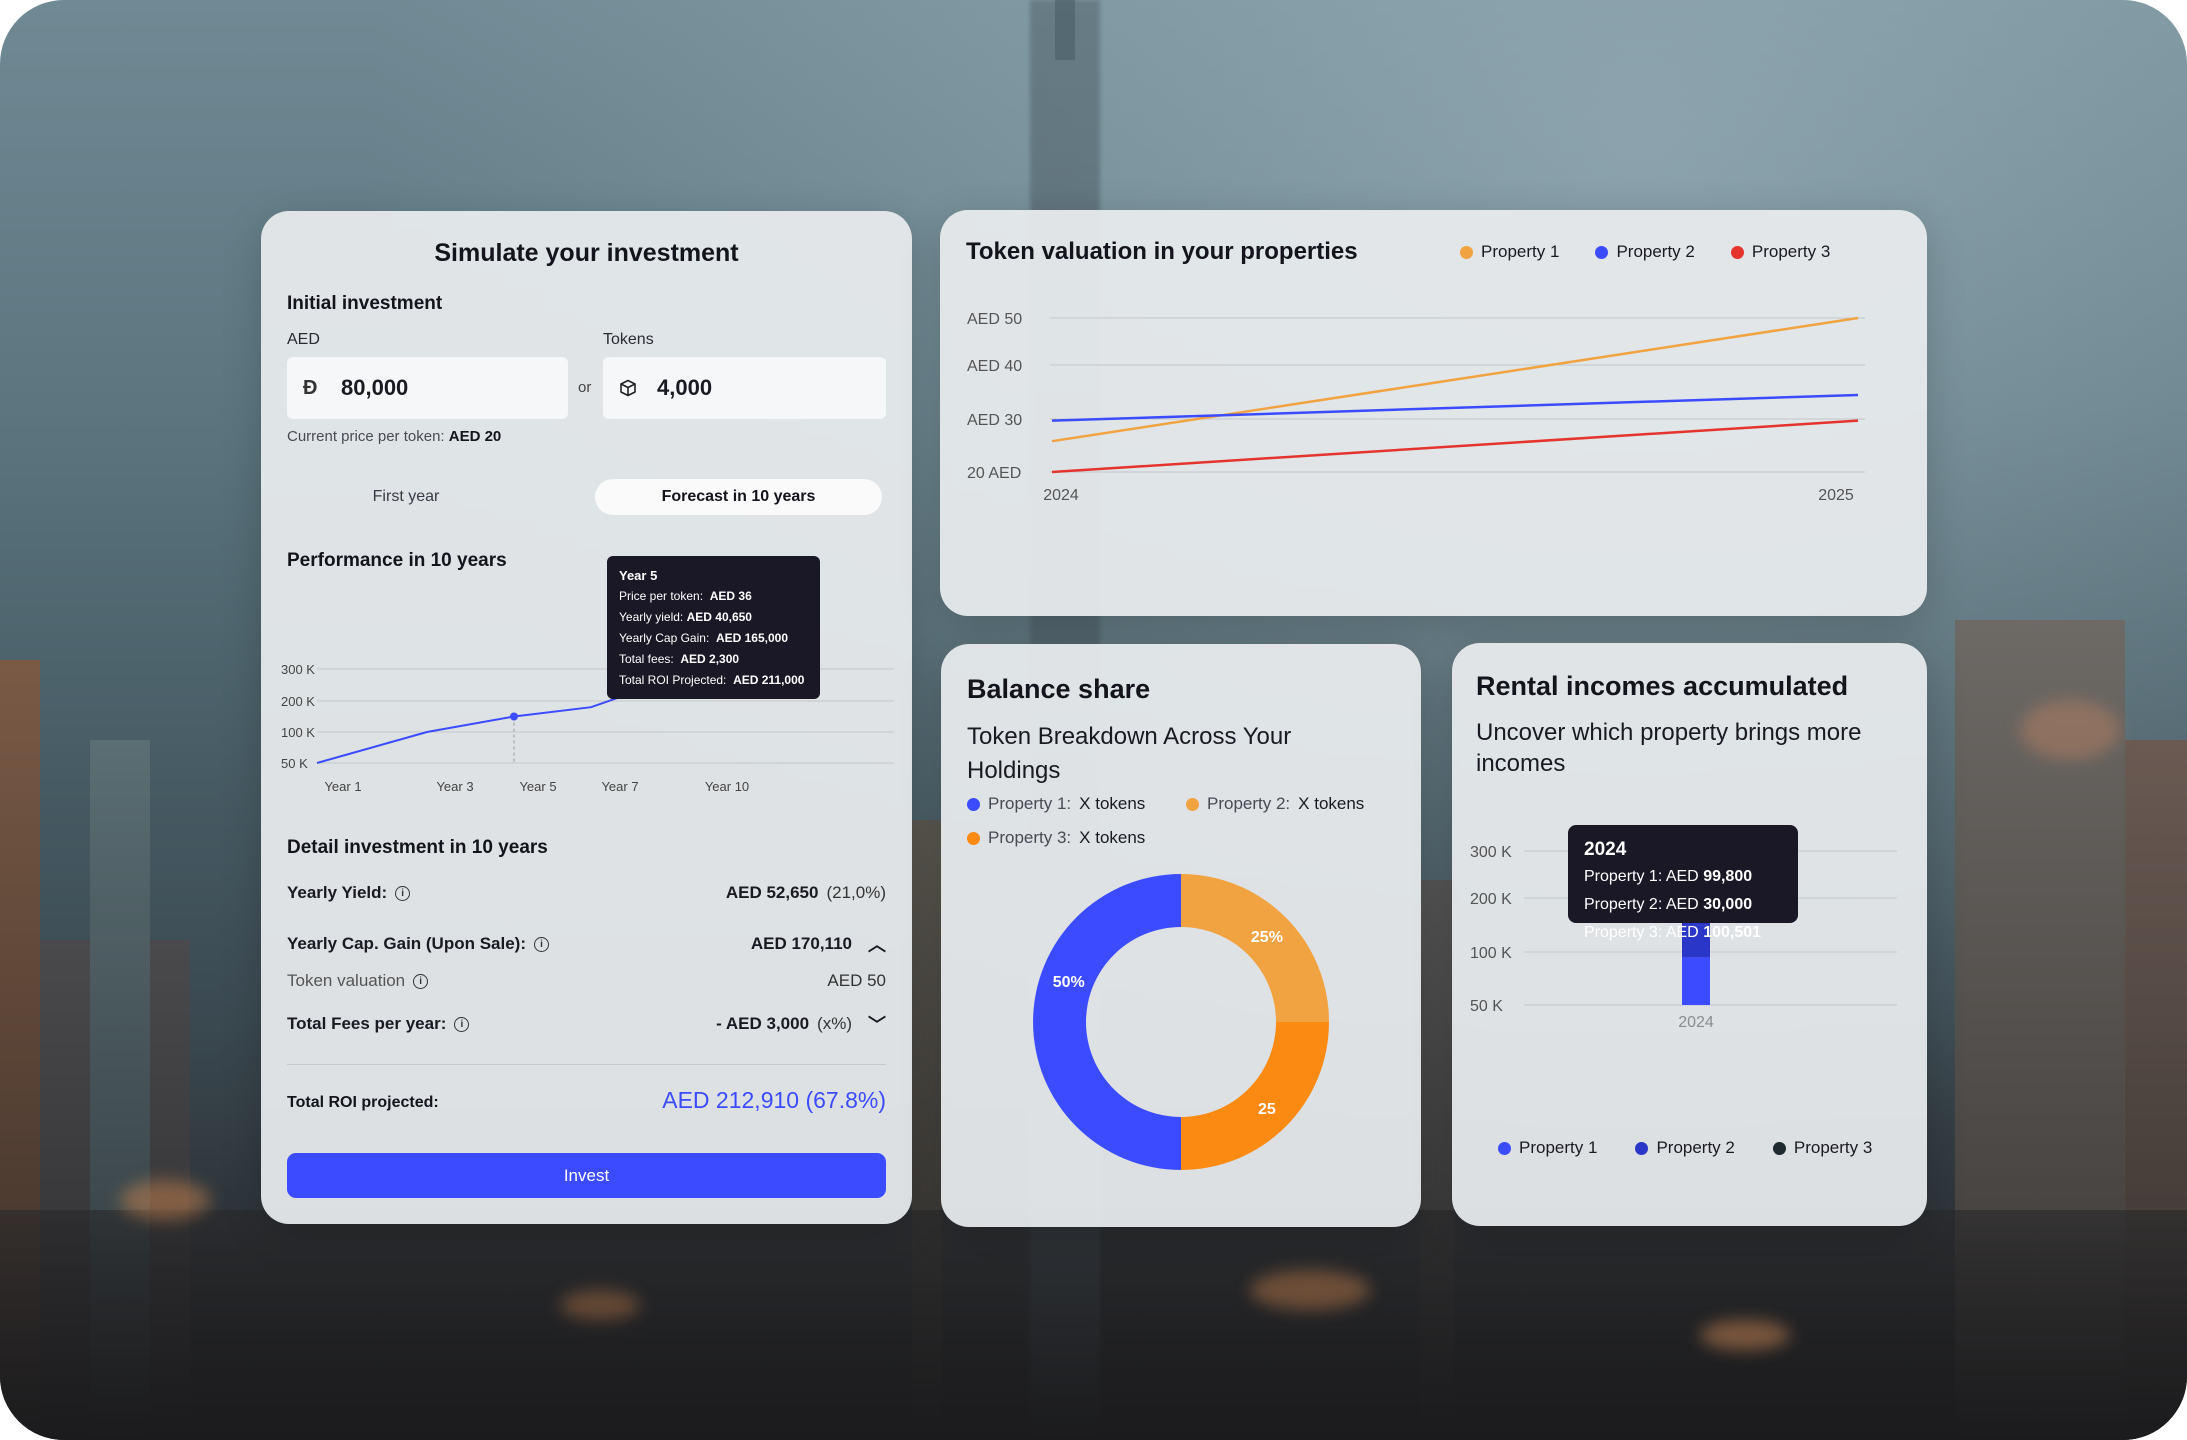  Describe the element at coordinates (994, 319) in the screenshot. I see `y-tick-label: AED 50` at that location.